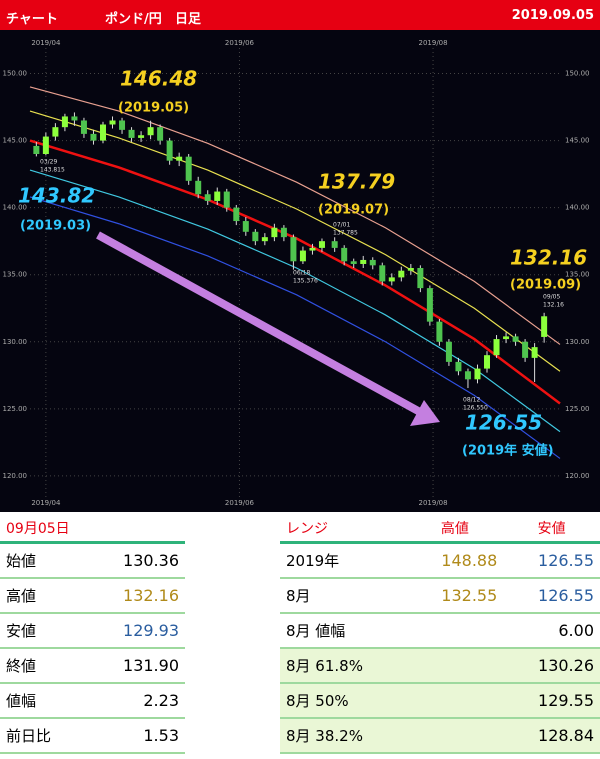 The height and width of the screenshot is (759, 600). What do you see at coordinates (158, 79) in the screenshot?
I see `annotation-value: 146.48` at bounding box center [158, 79].